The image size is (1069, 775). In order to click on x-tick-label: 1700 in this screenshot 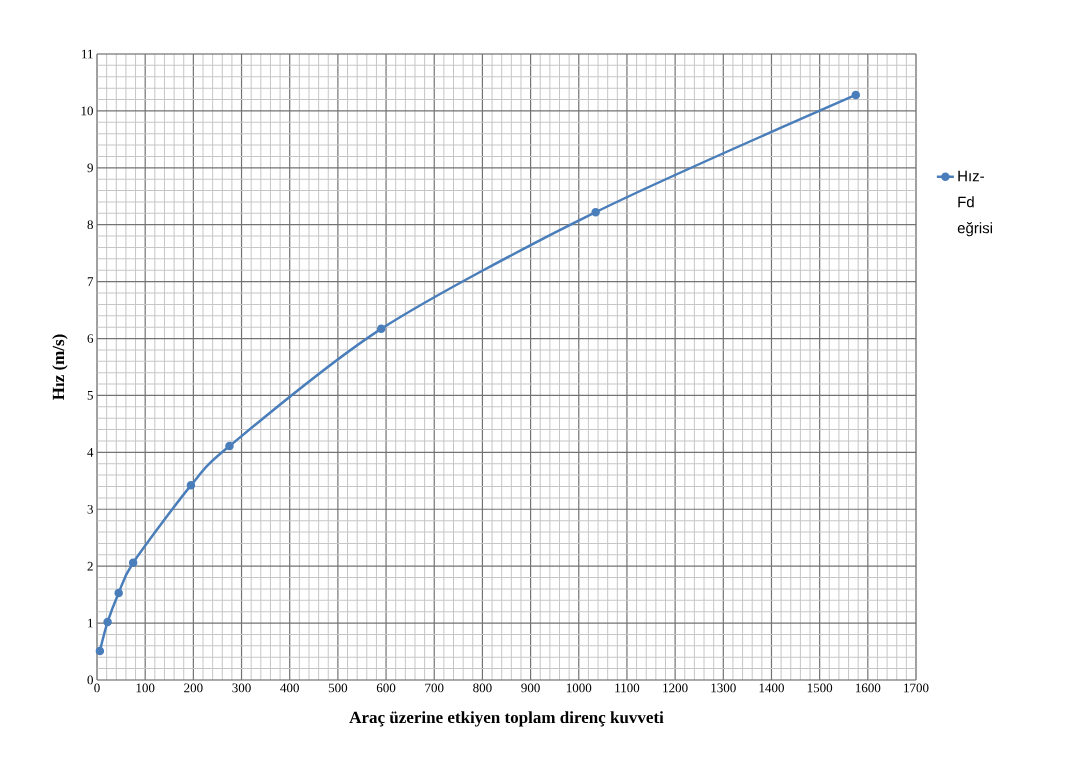, I will do `click(916, 688)`.